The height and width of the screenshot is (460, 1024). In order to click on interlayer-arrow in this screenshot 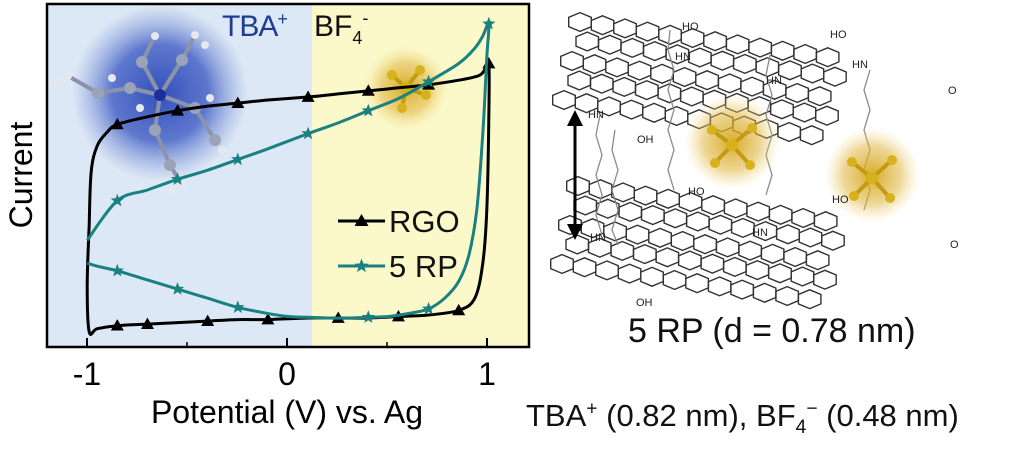, I will do `click(575, 175)`.